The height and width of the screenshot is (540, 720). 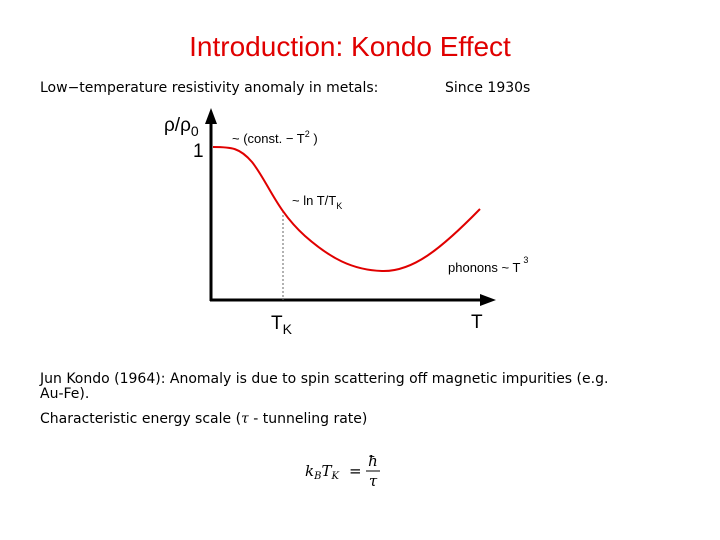 What do you see at coordinates (140, 419) in the screenshot?
I see `paragraph-text: Characteristic energy scale (` at bounding box center [140, 419].